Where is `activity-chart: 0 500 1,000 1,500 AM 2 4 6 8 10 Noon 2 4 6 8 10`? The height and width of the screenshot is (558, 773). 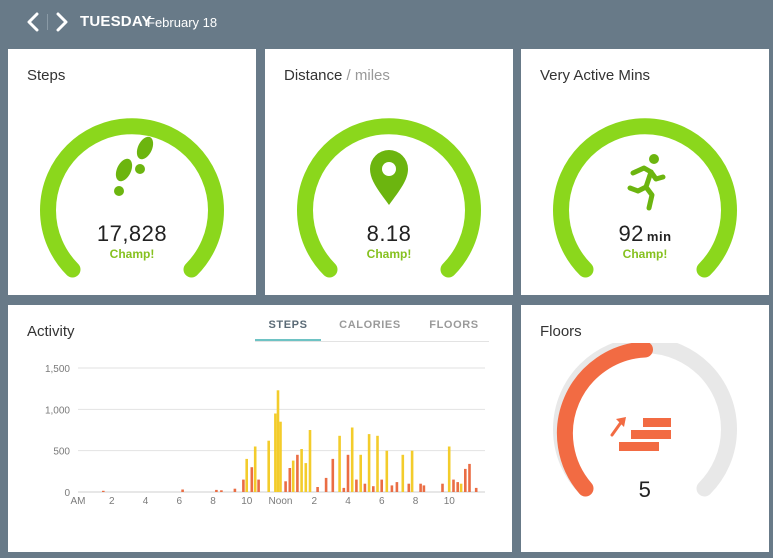
activity-chart: 0 500 1,000 1,500 AM 2 4 6 8 10 Noon 2 4 6 8 10 is located at coordinates (265, 435).